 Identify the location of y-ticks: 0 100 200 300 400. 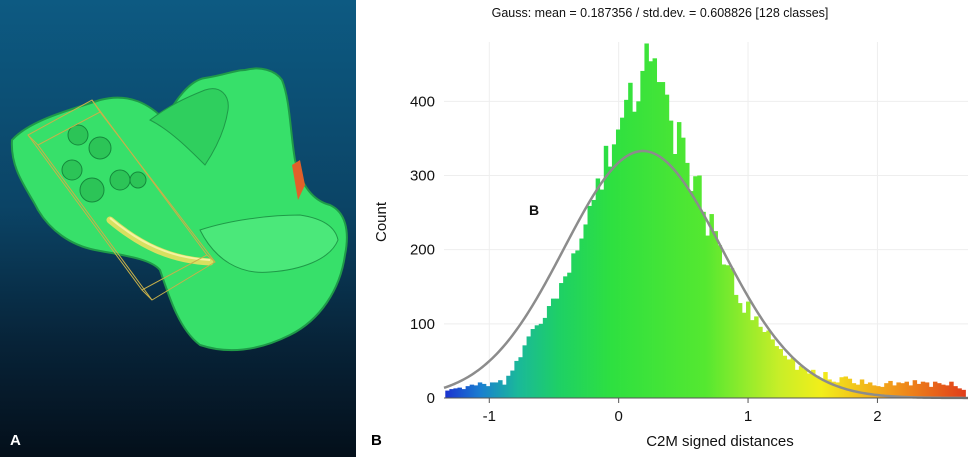
(422, 250).